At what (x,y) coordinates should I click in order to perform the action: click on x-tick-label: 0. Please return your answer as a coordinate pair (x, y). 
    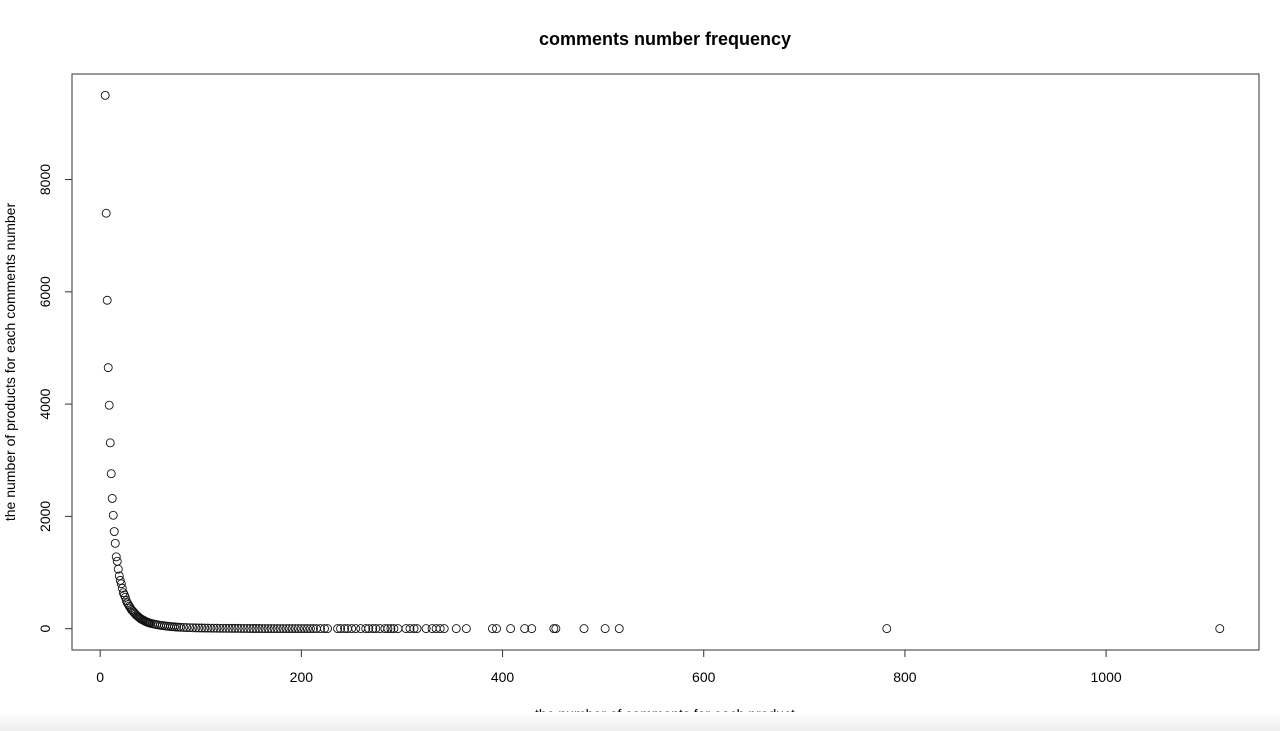
    Looking at the image, I should click on (100, 677).